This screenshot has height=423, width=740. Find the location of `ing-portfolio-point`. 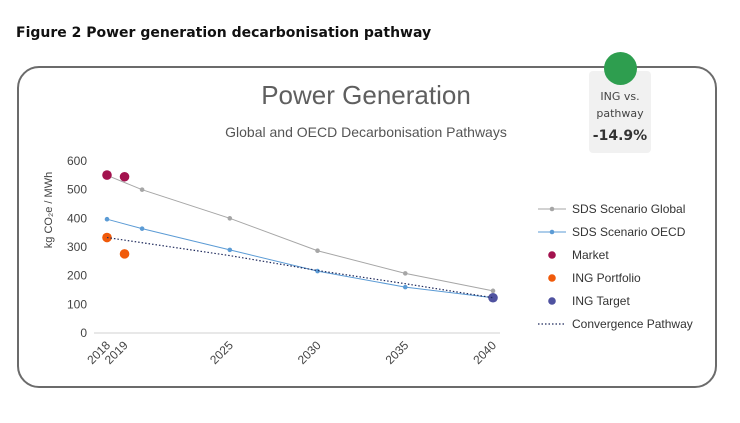

ing-portfolio-point is located at coordinates (124, 254).